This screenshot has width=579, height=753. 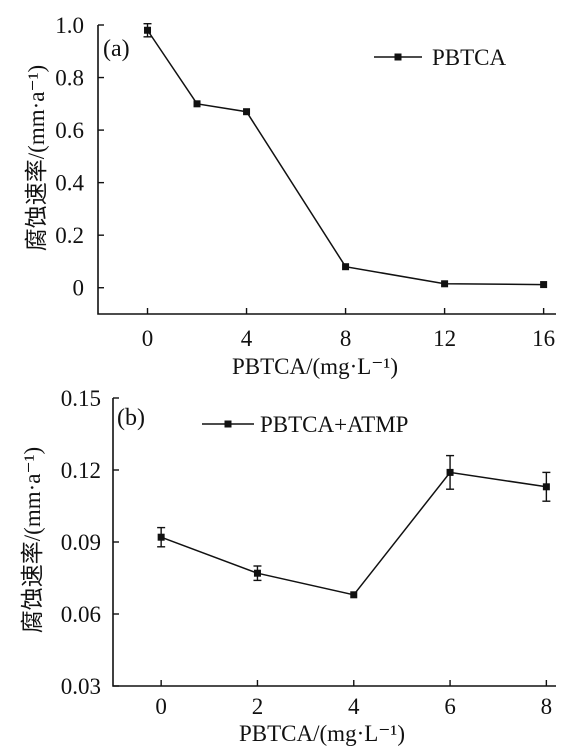 What do you see at coordinates (346, 338) in the screenshot?
I see `panel-a-x-tick-label: 8` at bounding box center [346, 338].